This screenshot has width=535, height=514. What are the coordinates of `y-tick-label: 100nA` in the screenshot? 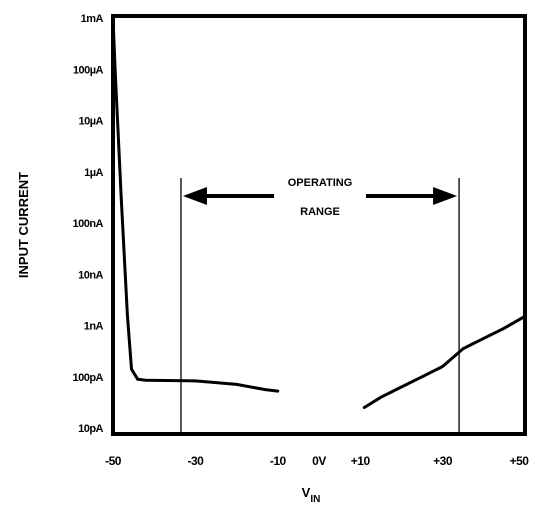 It's located at (87, 224).